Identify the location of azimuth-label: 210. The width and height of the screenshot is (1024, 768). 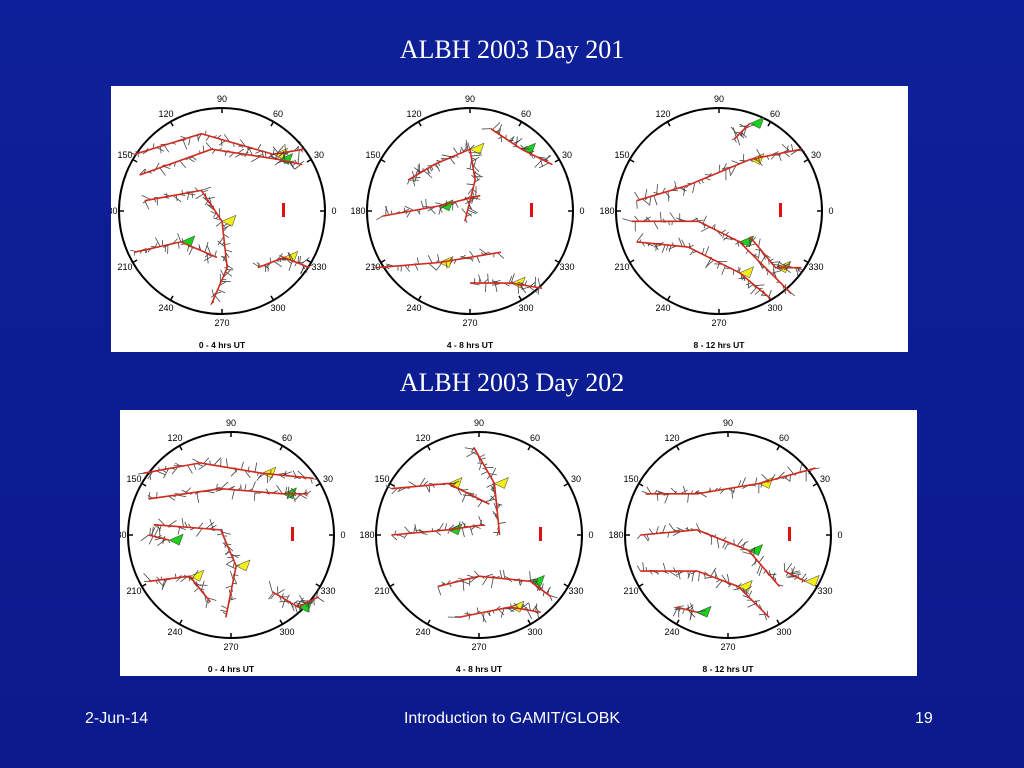
(124, 267).